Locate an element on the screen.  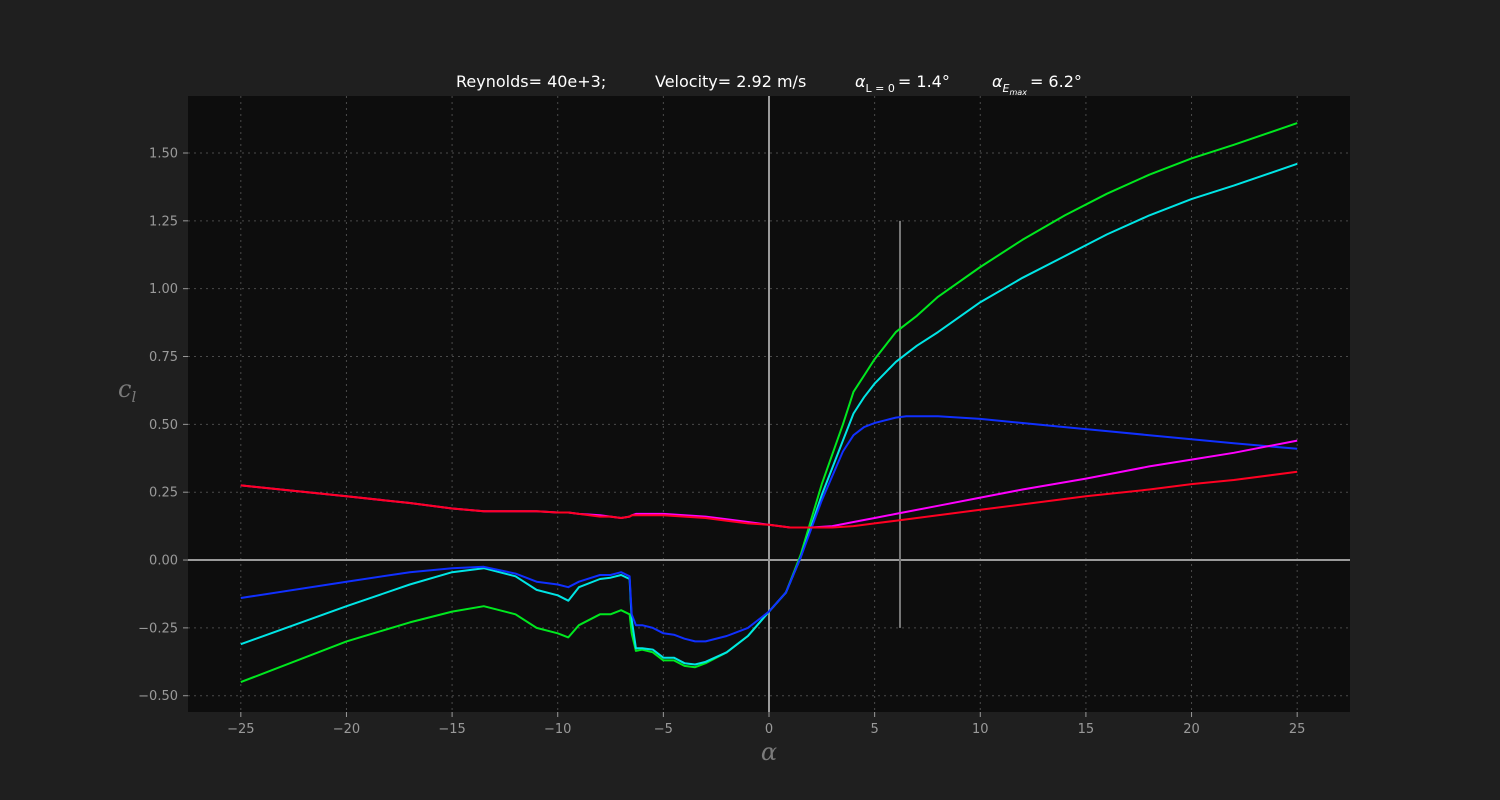
x-tick-label: −5 is located at coordinates (663, 729).